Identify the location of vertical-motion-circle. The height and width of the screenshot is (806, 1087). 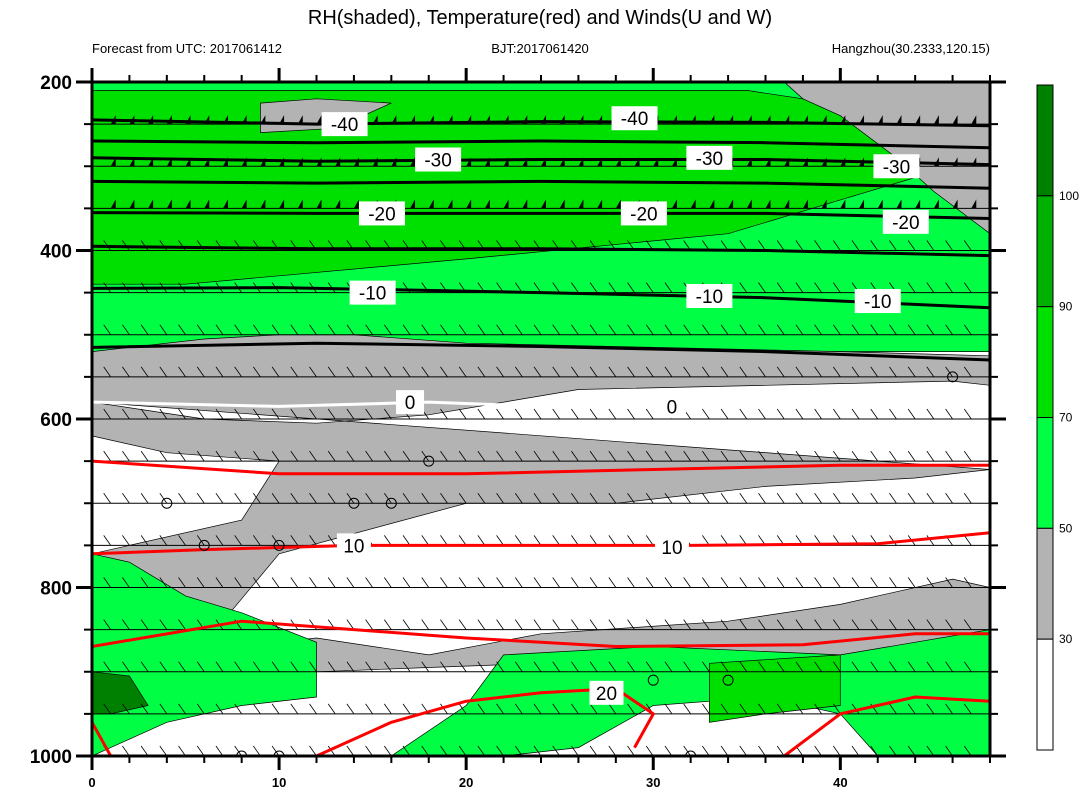
(204, 545).